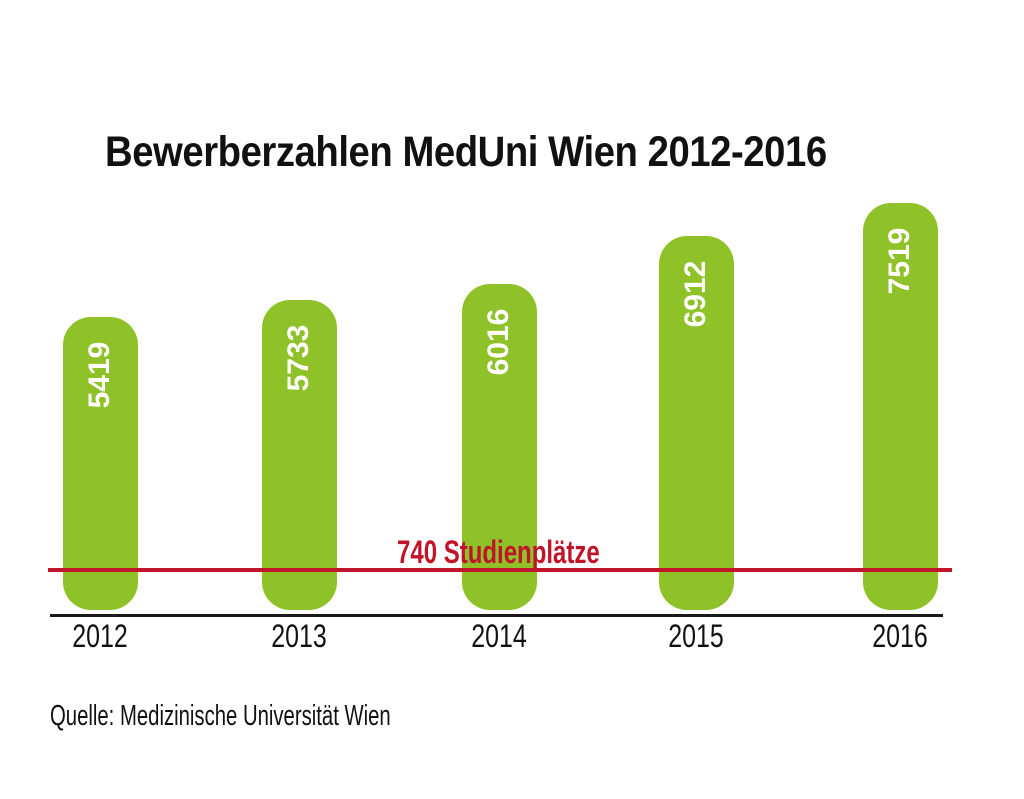 The image size is (1024, 799). What do you see at coordinates (900, 636) in the screenshot?
I see `x-tick-label-2016: 2016` at bounding box center [900, 636].